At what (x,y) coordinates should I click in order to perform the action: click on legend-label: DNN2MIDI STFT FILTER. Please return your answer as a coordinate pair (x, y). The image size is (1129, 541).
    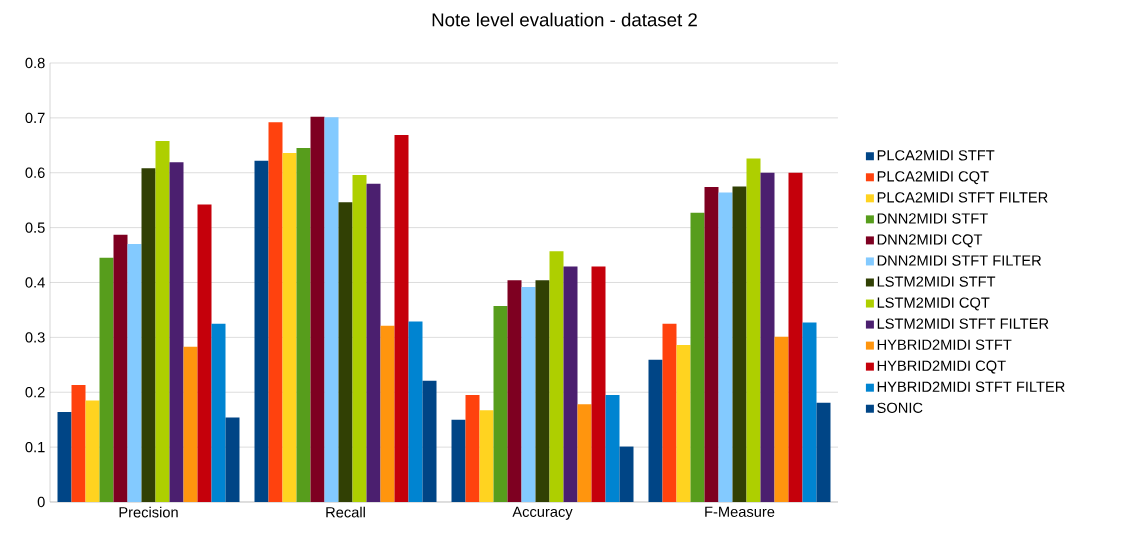
    Looking at the image, I should click on (959, 260).